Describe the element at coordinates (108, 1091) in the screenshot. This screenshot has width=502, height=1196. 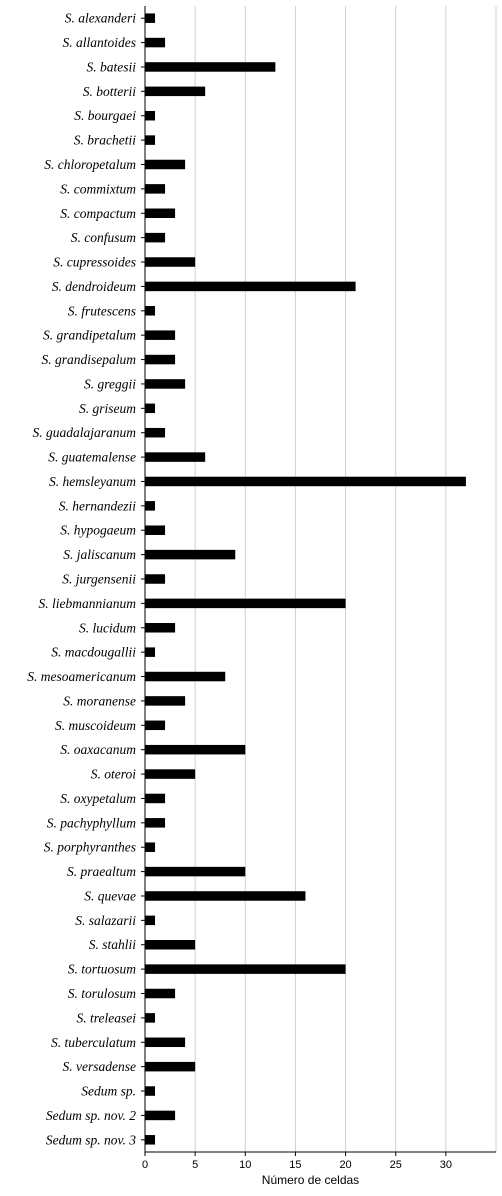
I see `category-label: Sedum sp.` at that location.